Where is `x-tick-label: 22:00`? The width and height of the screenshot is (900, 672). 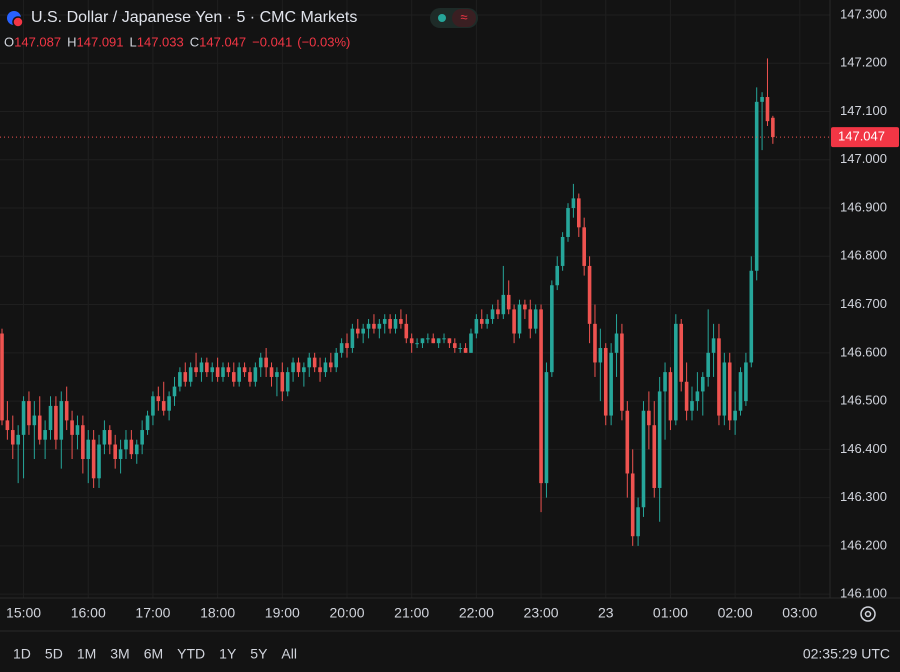
x-tick-label: 22:00 is located at coordinates (476, 613).